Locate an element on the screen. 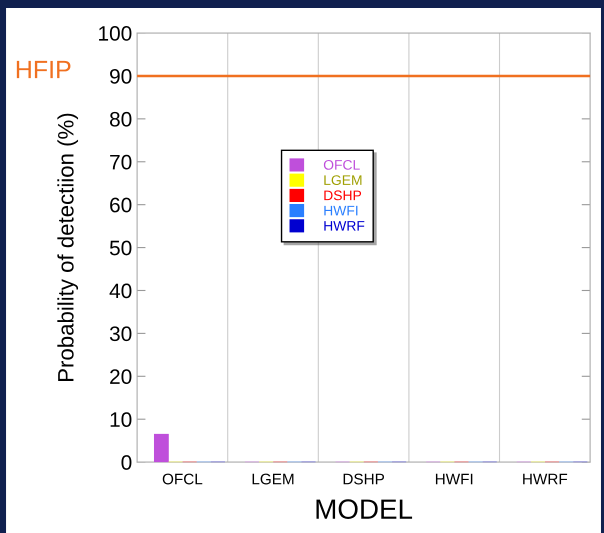 This screenshot has height=533, width=604. x-tick-label: LGEM is located at coordinates (273, 479).